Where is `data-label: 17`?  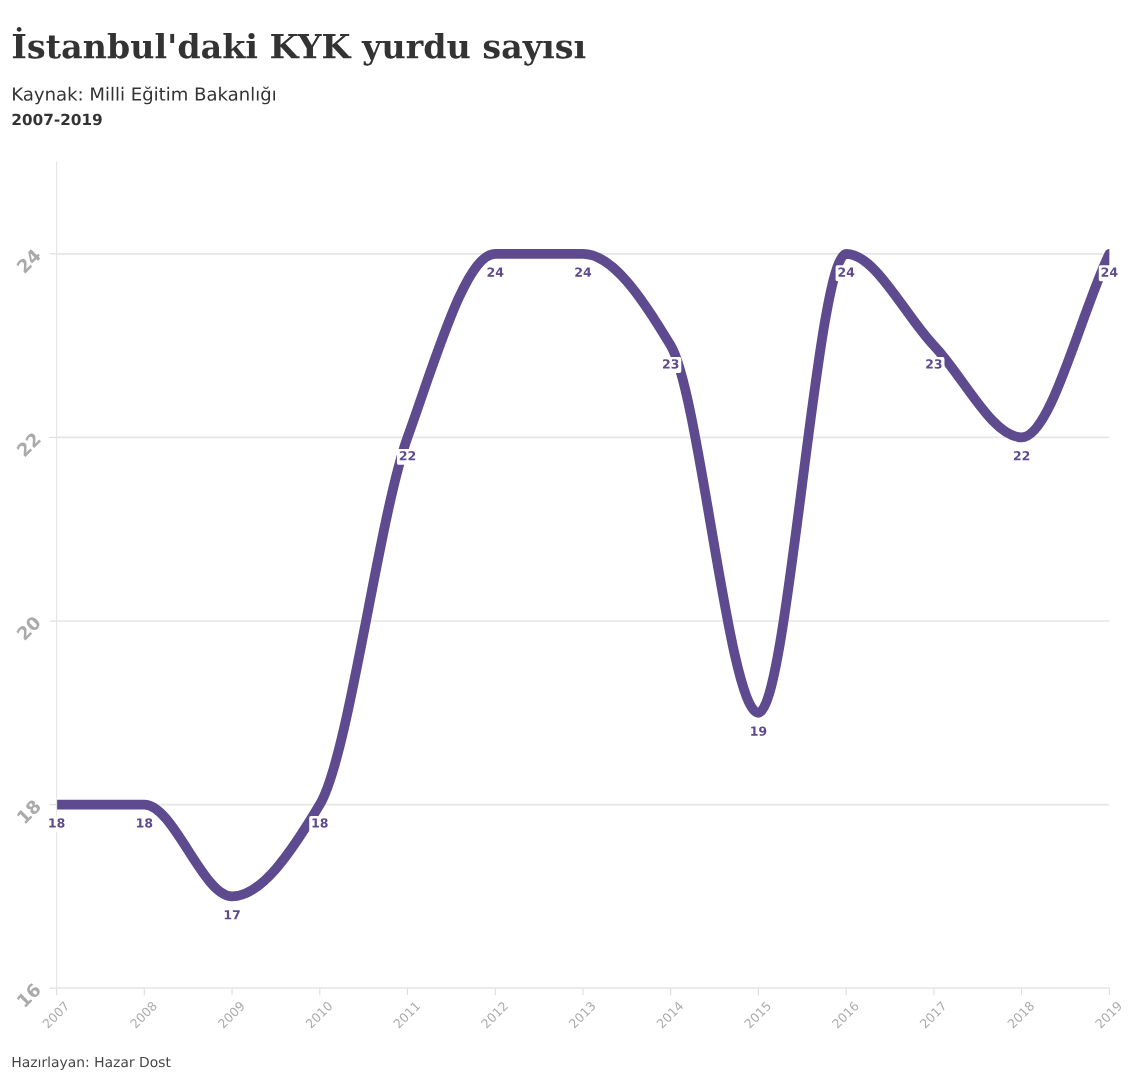 data-label: 17 is located at coordinates (232, 915).